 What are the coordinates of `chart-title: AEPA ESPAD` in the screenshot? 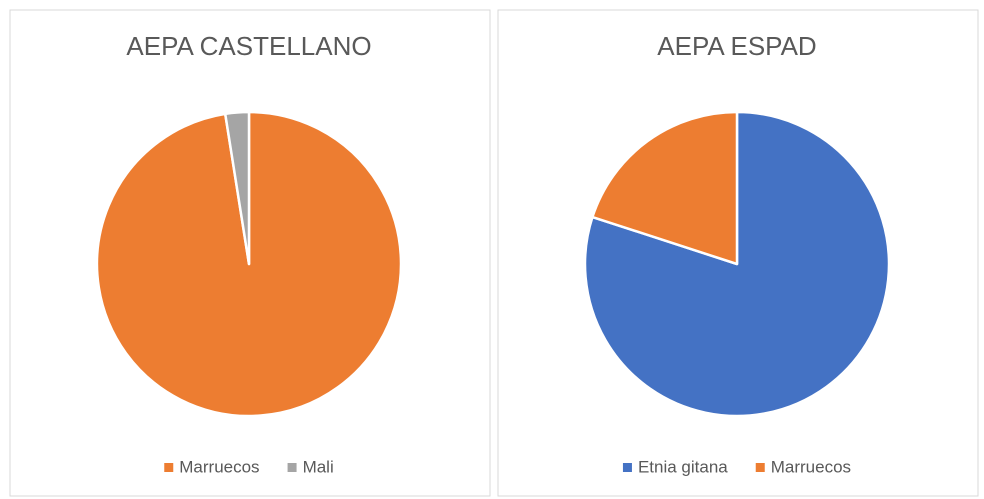 It's located at (736, 46).